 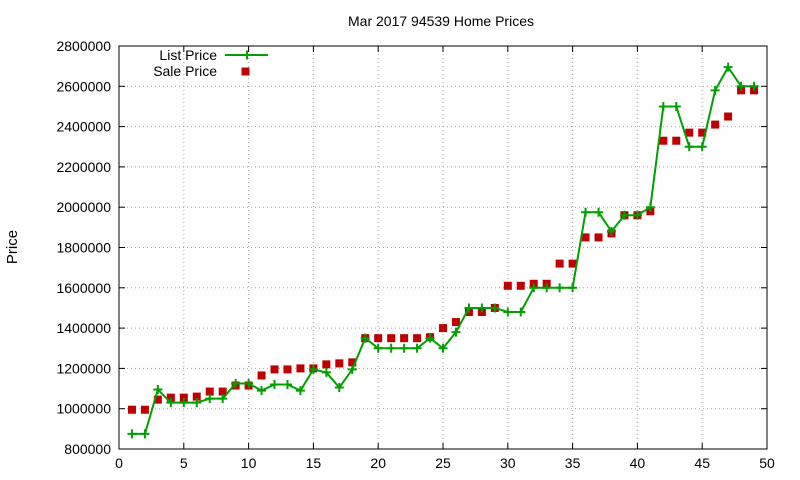 I want to click on x-tick-label: 10, so click(x=249, y=463).